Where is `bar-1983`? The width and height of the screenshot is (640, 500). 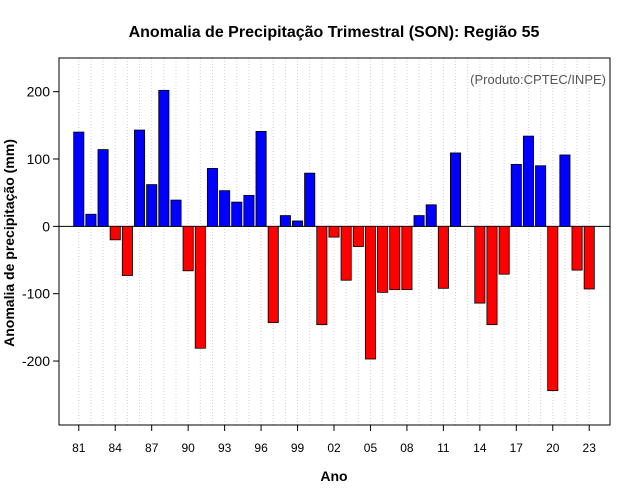 bar-1983 is located at coordinates (103, 188).